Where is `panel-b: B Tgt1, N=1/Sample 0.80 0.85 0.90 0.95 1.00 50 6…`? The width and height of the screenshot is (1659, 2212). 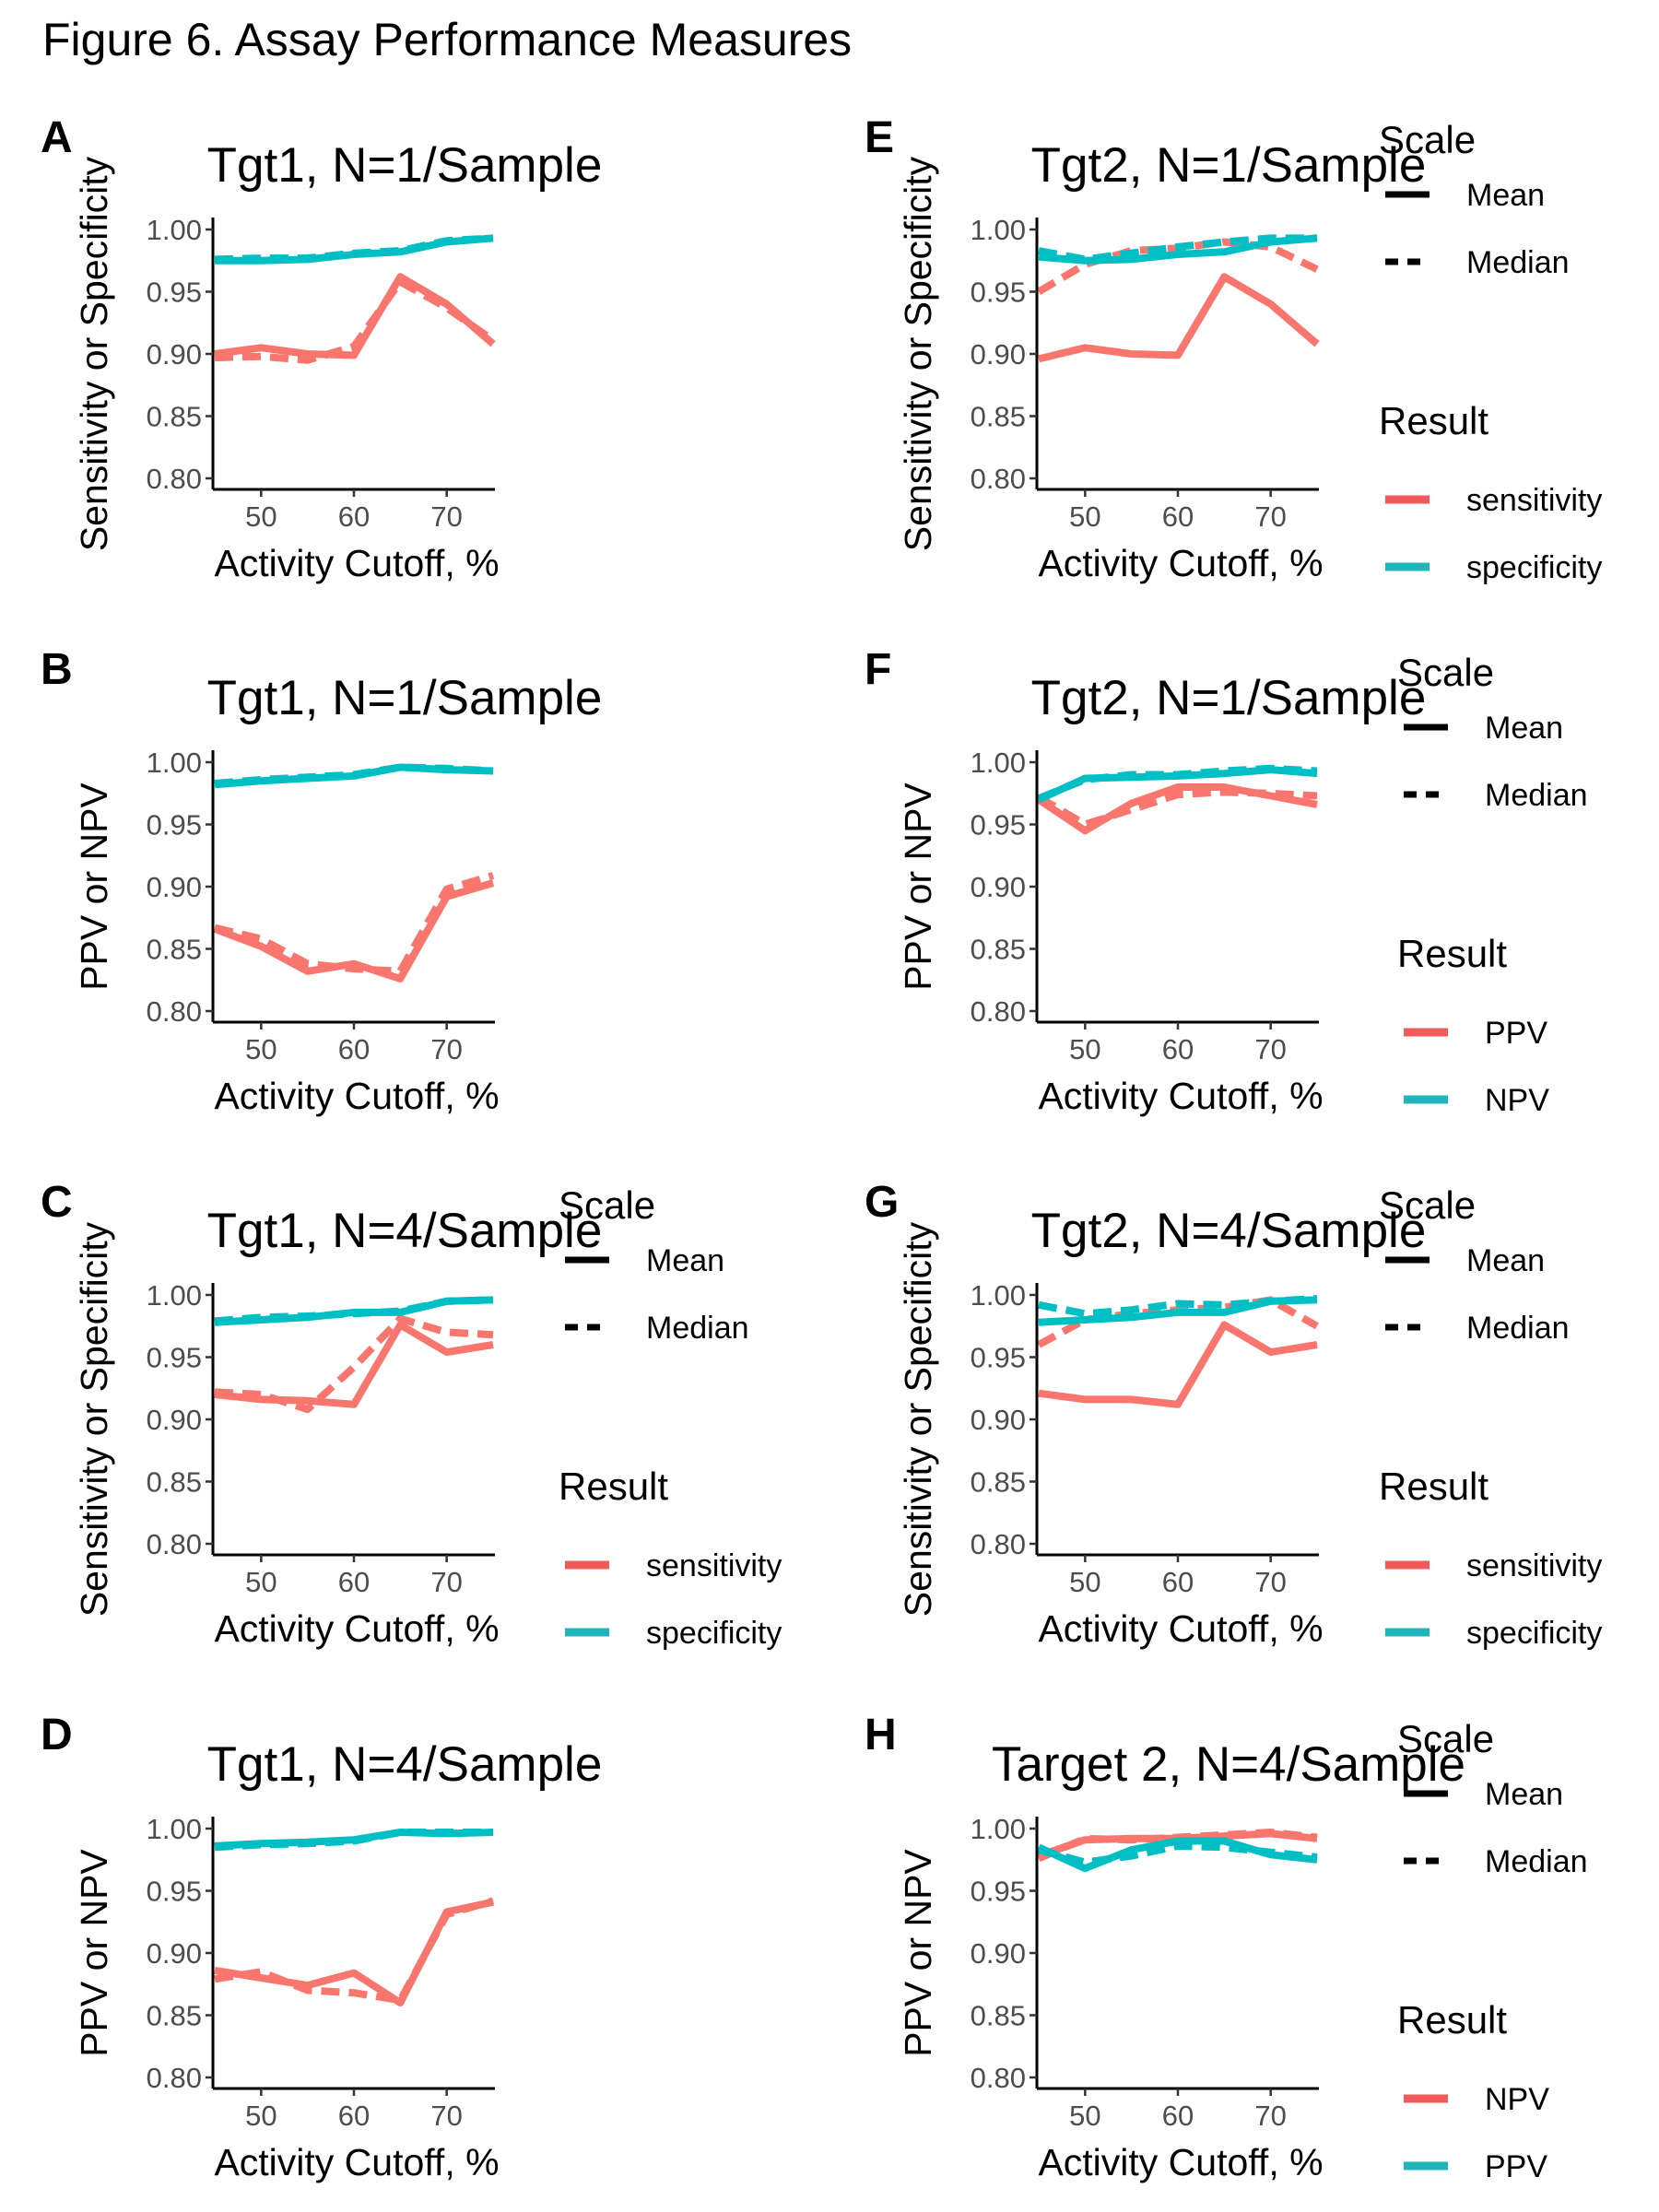
panel-b: B Tgt1, N=1/Sample 0.80 0.85 0.90 0.95 1.00 50 6… is located at coordinates (321, 881).